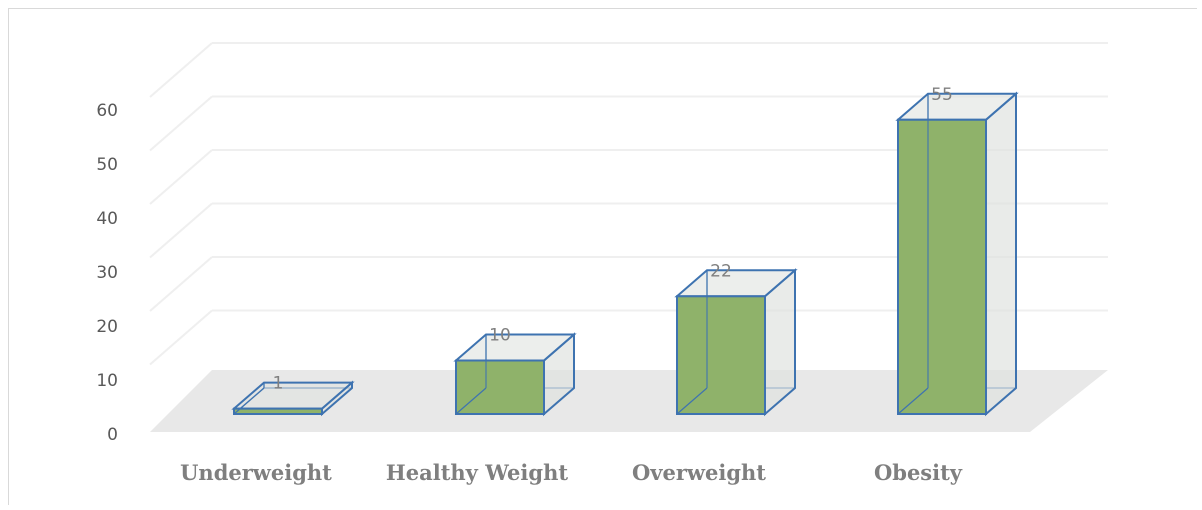 This screenshot has width=1202, height=510. Describe the element at coordinates (107, 165) in the screenshot. I see `y-tick-label: 50` at that location.